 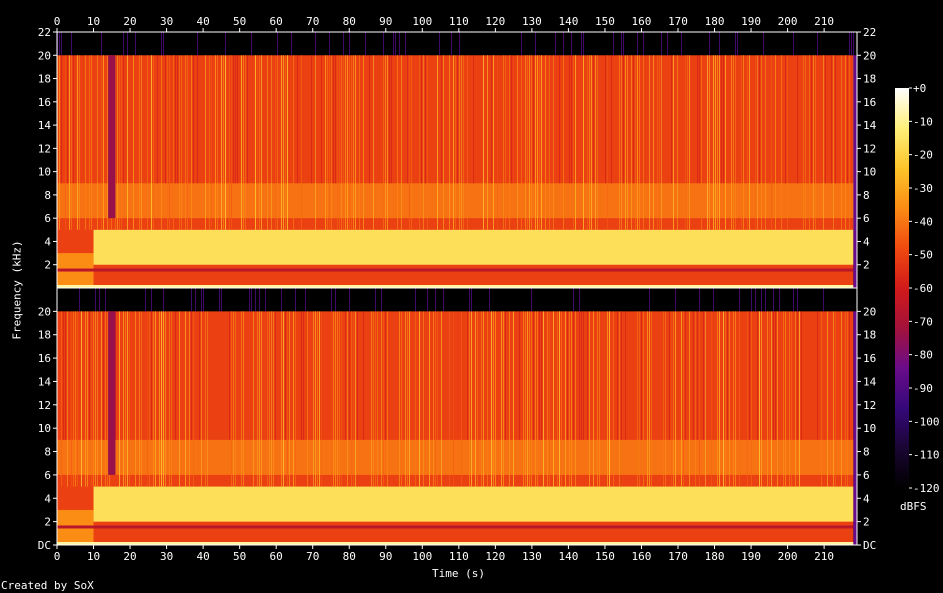 I want to click on x-tick-label-top: 90, so click(x=385, y=21).